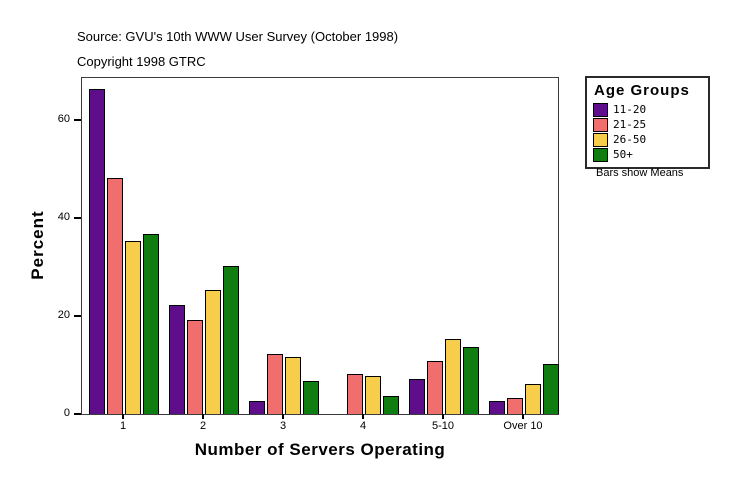 The height and width of the screenshot is (496, 739). I want to click on y-tick-label: 20, so click(63, 314).